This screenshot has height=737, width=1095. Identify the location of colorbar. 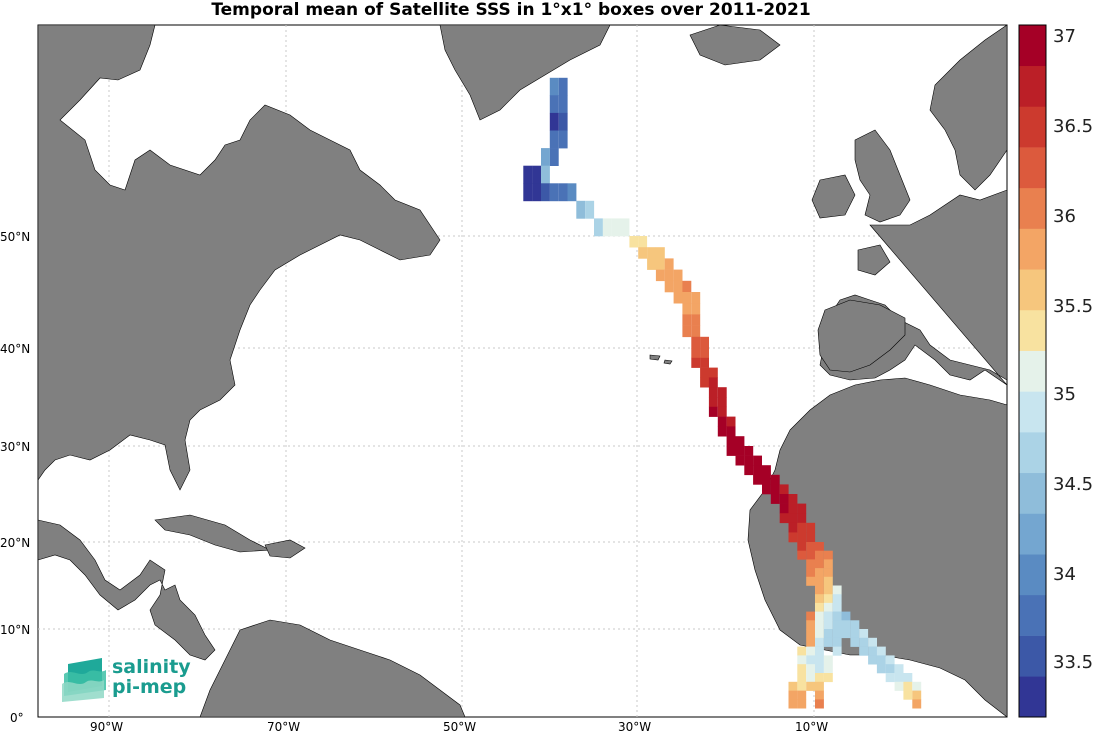
(1032, 371).